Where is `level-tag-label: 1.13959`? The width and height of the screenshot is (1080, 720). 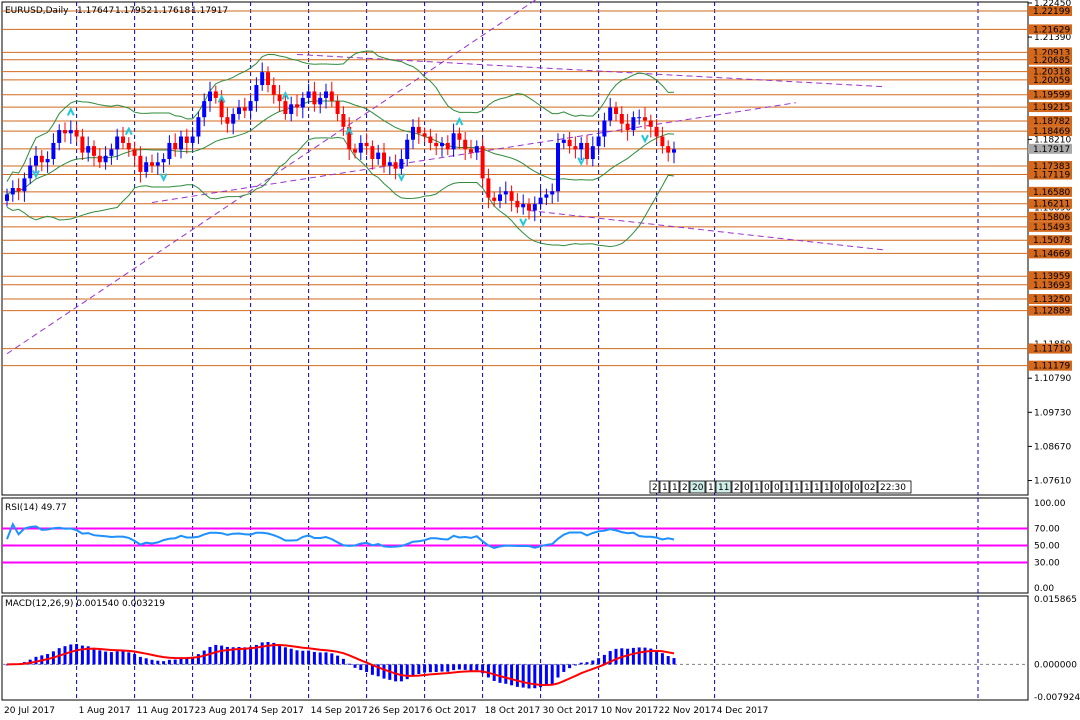 level-tag-label: 1.13959 is located at coordinates (1051, 277).